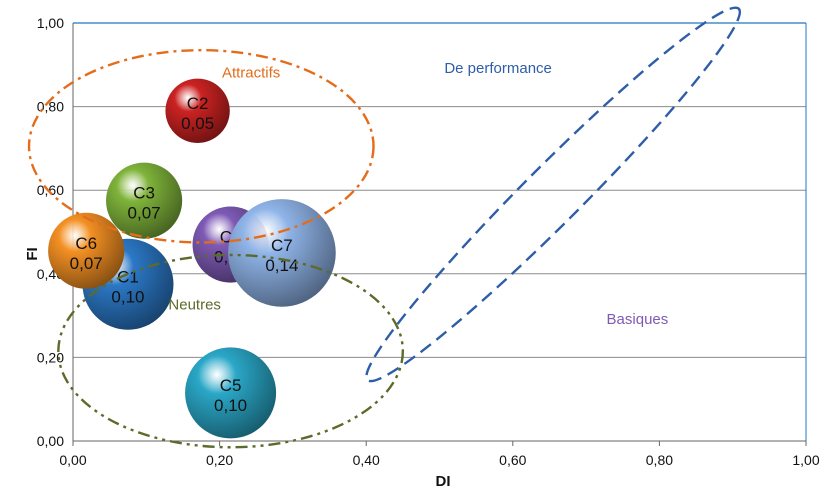 This screenshot has height=497, width=833. Describe the element at coordinates (231, 385) in the screenshot. I see `bubble-label: C5` at that location.